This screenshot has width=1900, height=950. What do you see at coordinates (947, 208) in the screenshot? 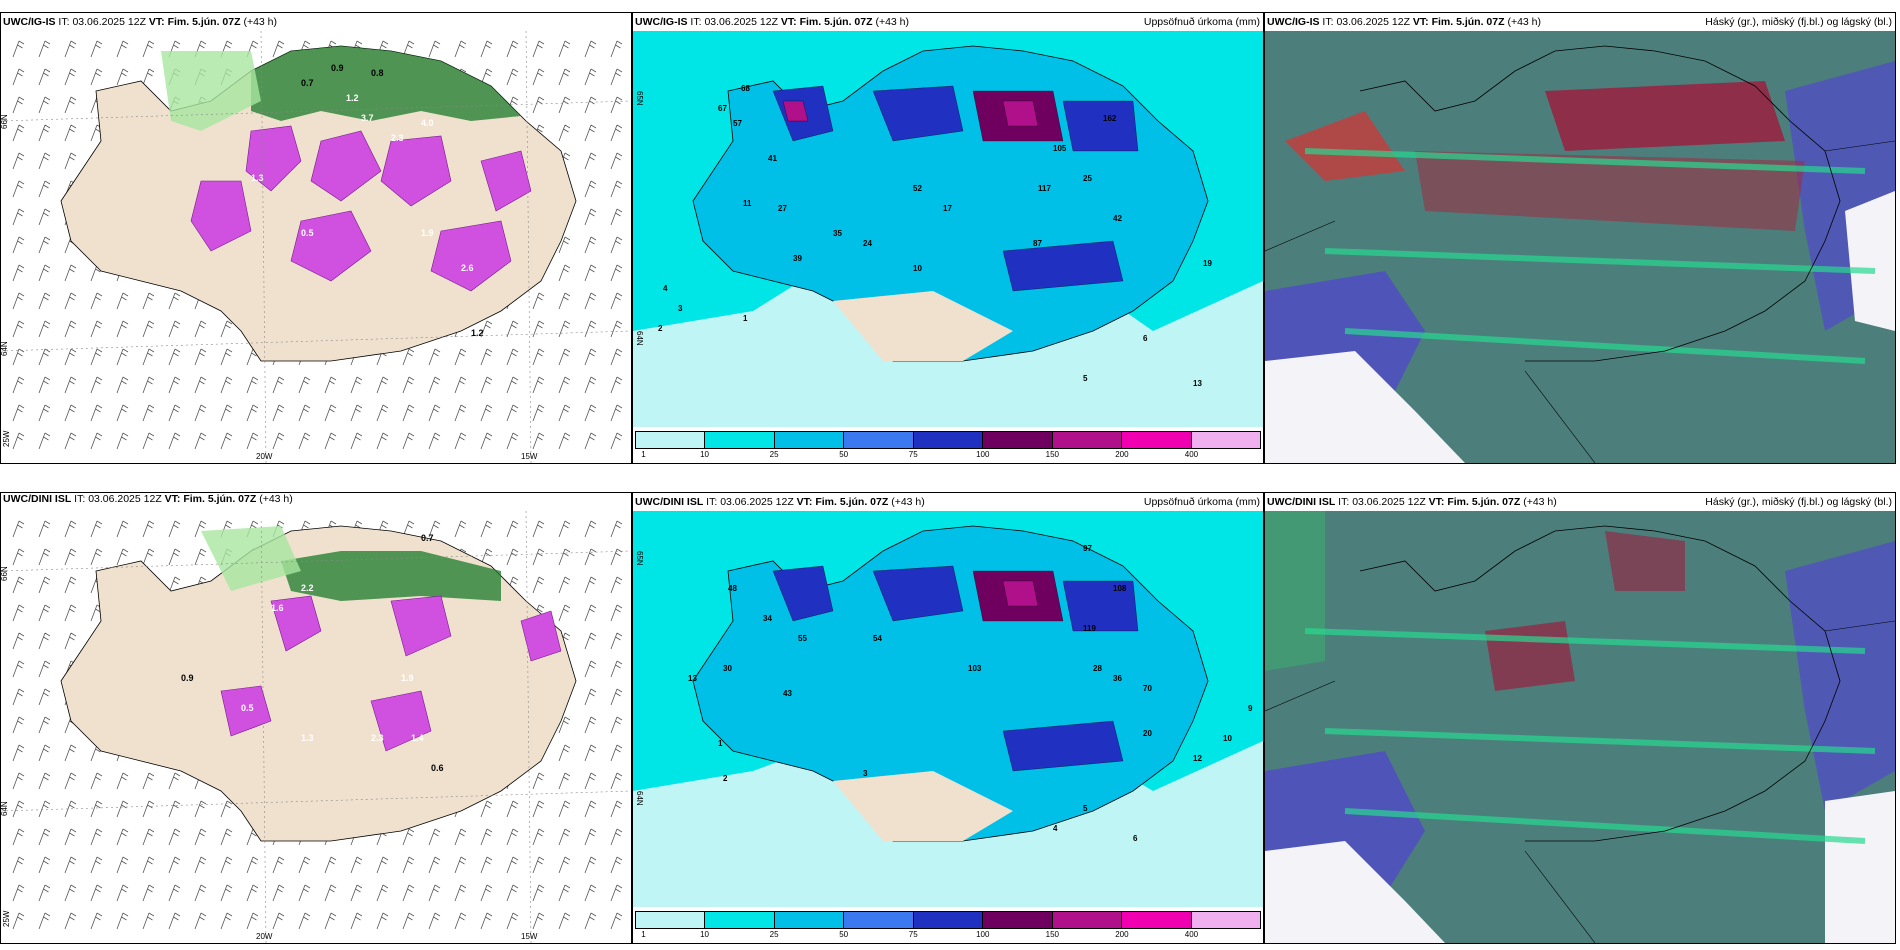
I see `svg-text: 17` at bounding box center [947, 208].